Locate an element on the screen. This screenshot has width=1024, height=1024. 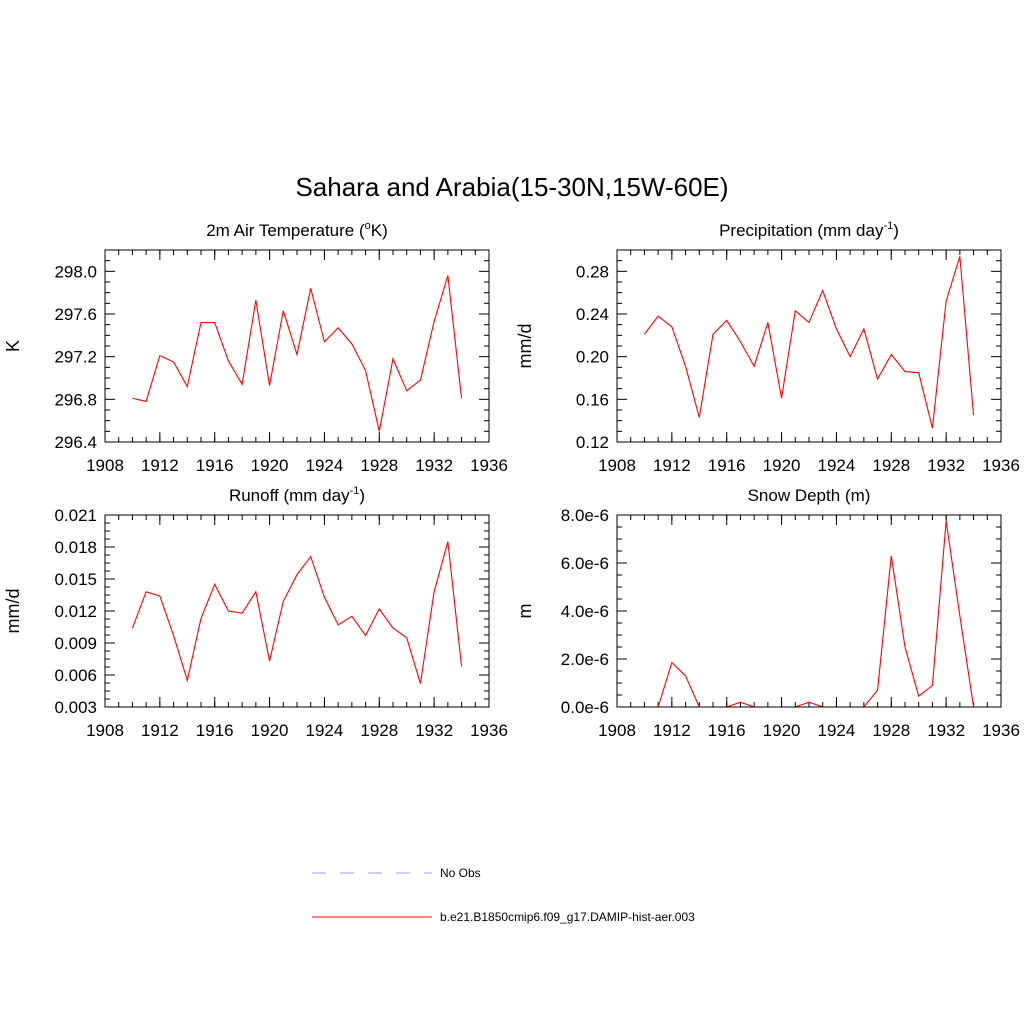
main-title: Sahara and Arabia(15-30N,15W-60E) is located at coordinates (511, 187).